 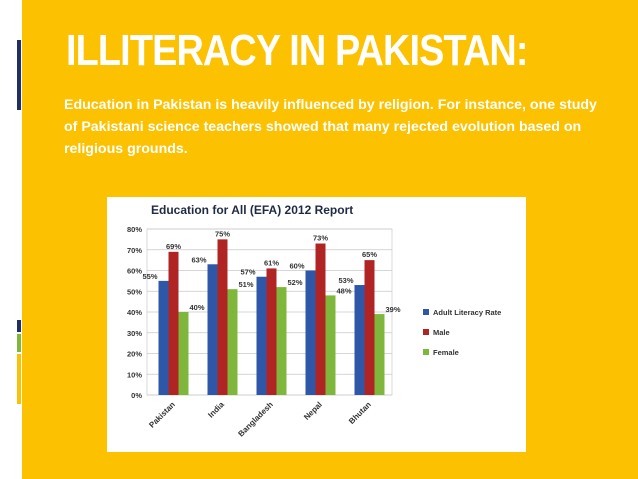 What do you see at coordinates (252, 210) in the screenshot?
I see `chart-title: Education for All (EFA) 2012 Report` at bounding box center [252, 210].